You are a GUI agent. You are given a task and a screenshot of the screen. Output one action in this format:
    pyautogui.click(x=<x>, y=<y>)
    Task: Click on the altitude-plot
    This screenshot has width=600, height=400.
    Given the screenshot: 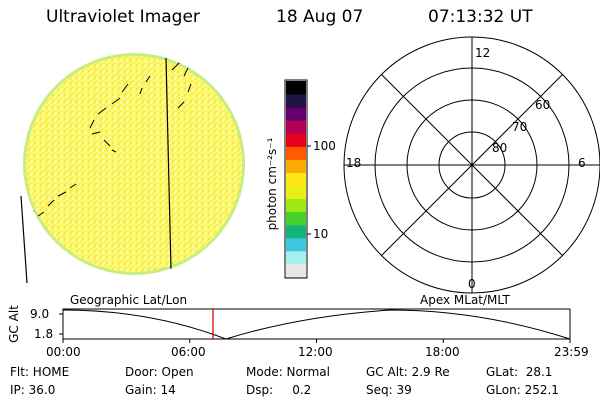 What is the action you would take?
    pyautogui.click(x=315, y=325)
    